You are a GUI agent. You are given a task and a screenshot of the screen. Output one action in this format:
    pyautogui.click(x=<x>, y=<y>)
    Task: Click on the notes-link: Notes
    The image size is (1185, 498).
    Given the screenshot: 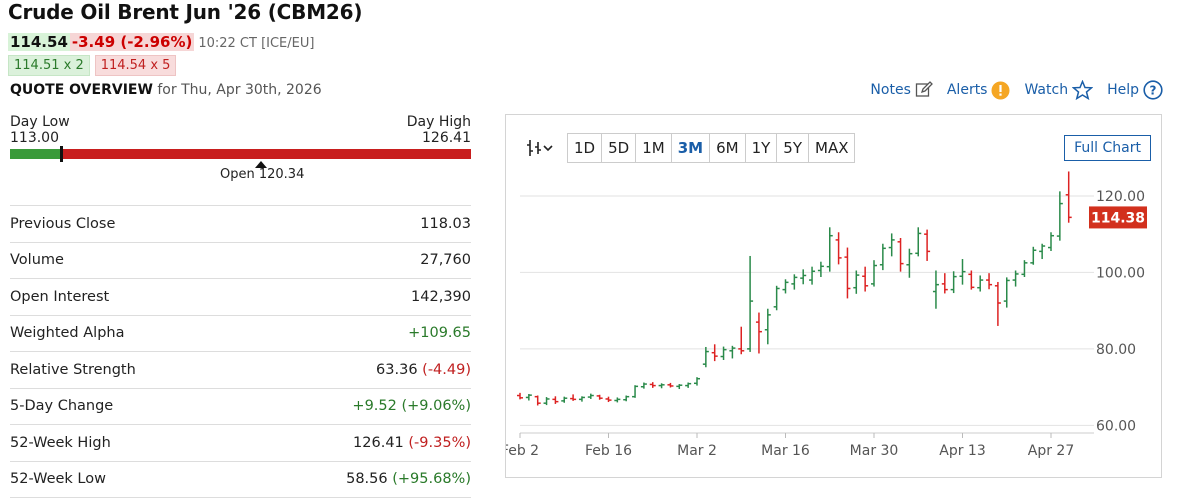 What is the action you would take?
    pyautogui.click(x=901, y=90)
    